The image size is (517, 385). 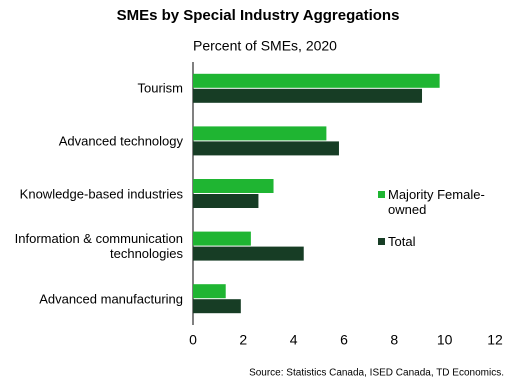 I want to click on y-tick-label: Advanced technology, so click(x=120, y=141).